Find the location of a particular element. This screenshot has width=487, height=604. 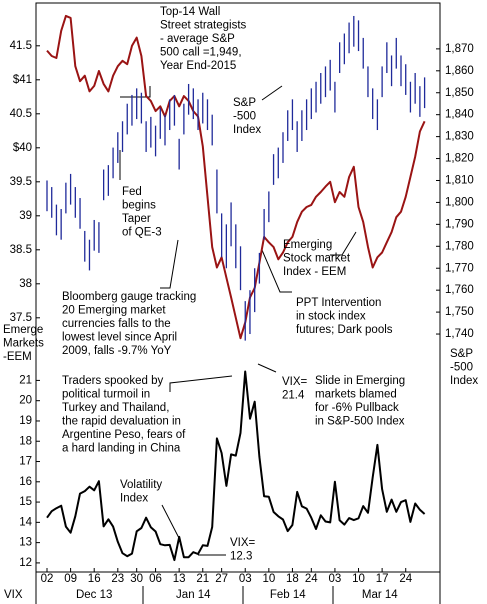

y-tick-label: 41.5 is located at coordinates (21, 46).